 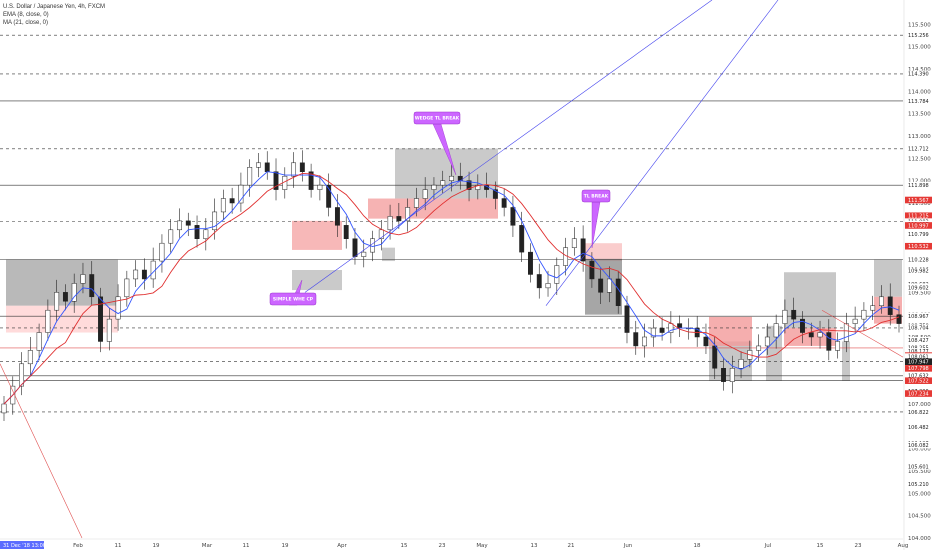 What do you see at coordinates (919, 48) in the screenshot?
I see `y-tick-label: 115.000` at bounding box center [919, 48].